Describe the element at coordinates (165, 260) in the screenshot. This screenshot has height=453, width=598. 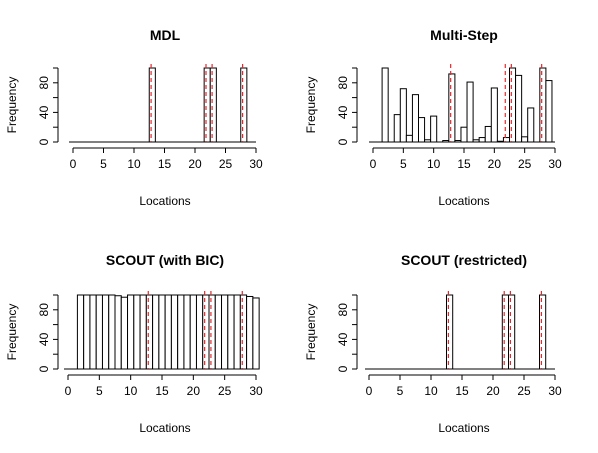
I see `panel-title: SCOUT (with BIC)` at that location.